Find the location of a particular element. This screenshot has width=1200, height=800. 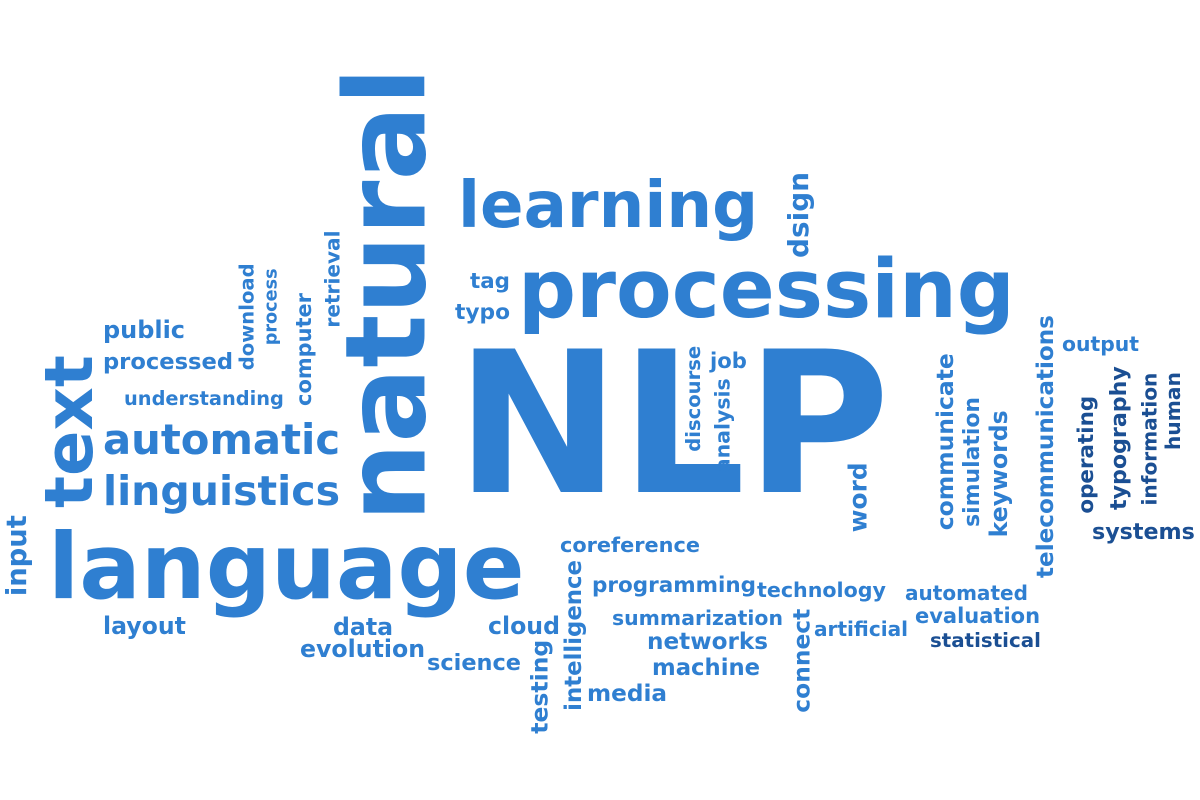

word-programming: programming is located at coordinates (674, 585).